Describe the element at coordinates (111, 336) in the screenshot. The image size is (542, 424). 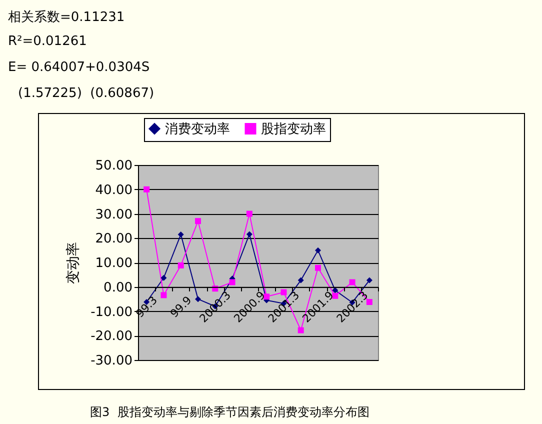
I see `y-tick-label: -20.00` at that location.